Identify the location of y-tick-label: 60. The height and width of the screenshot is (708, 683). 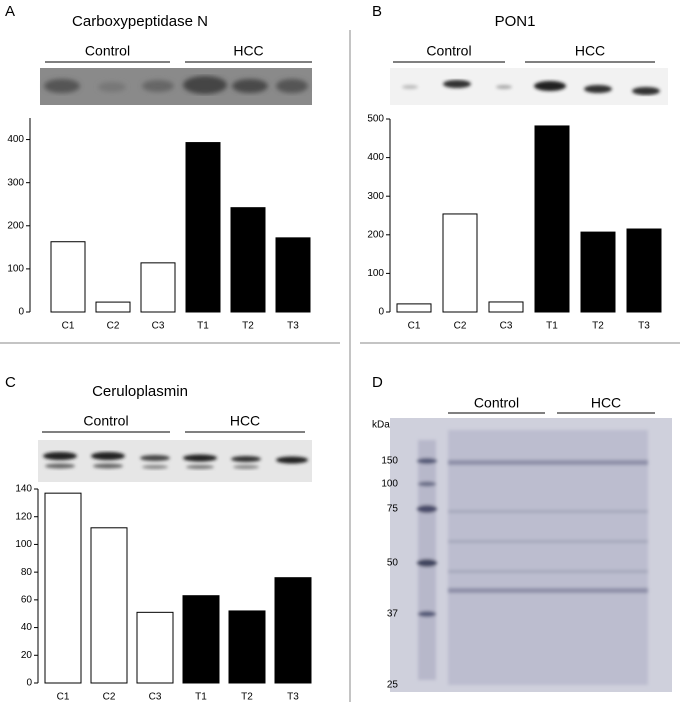
(27, 599).